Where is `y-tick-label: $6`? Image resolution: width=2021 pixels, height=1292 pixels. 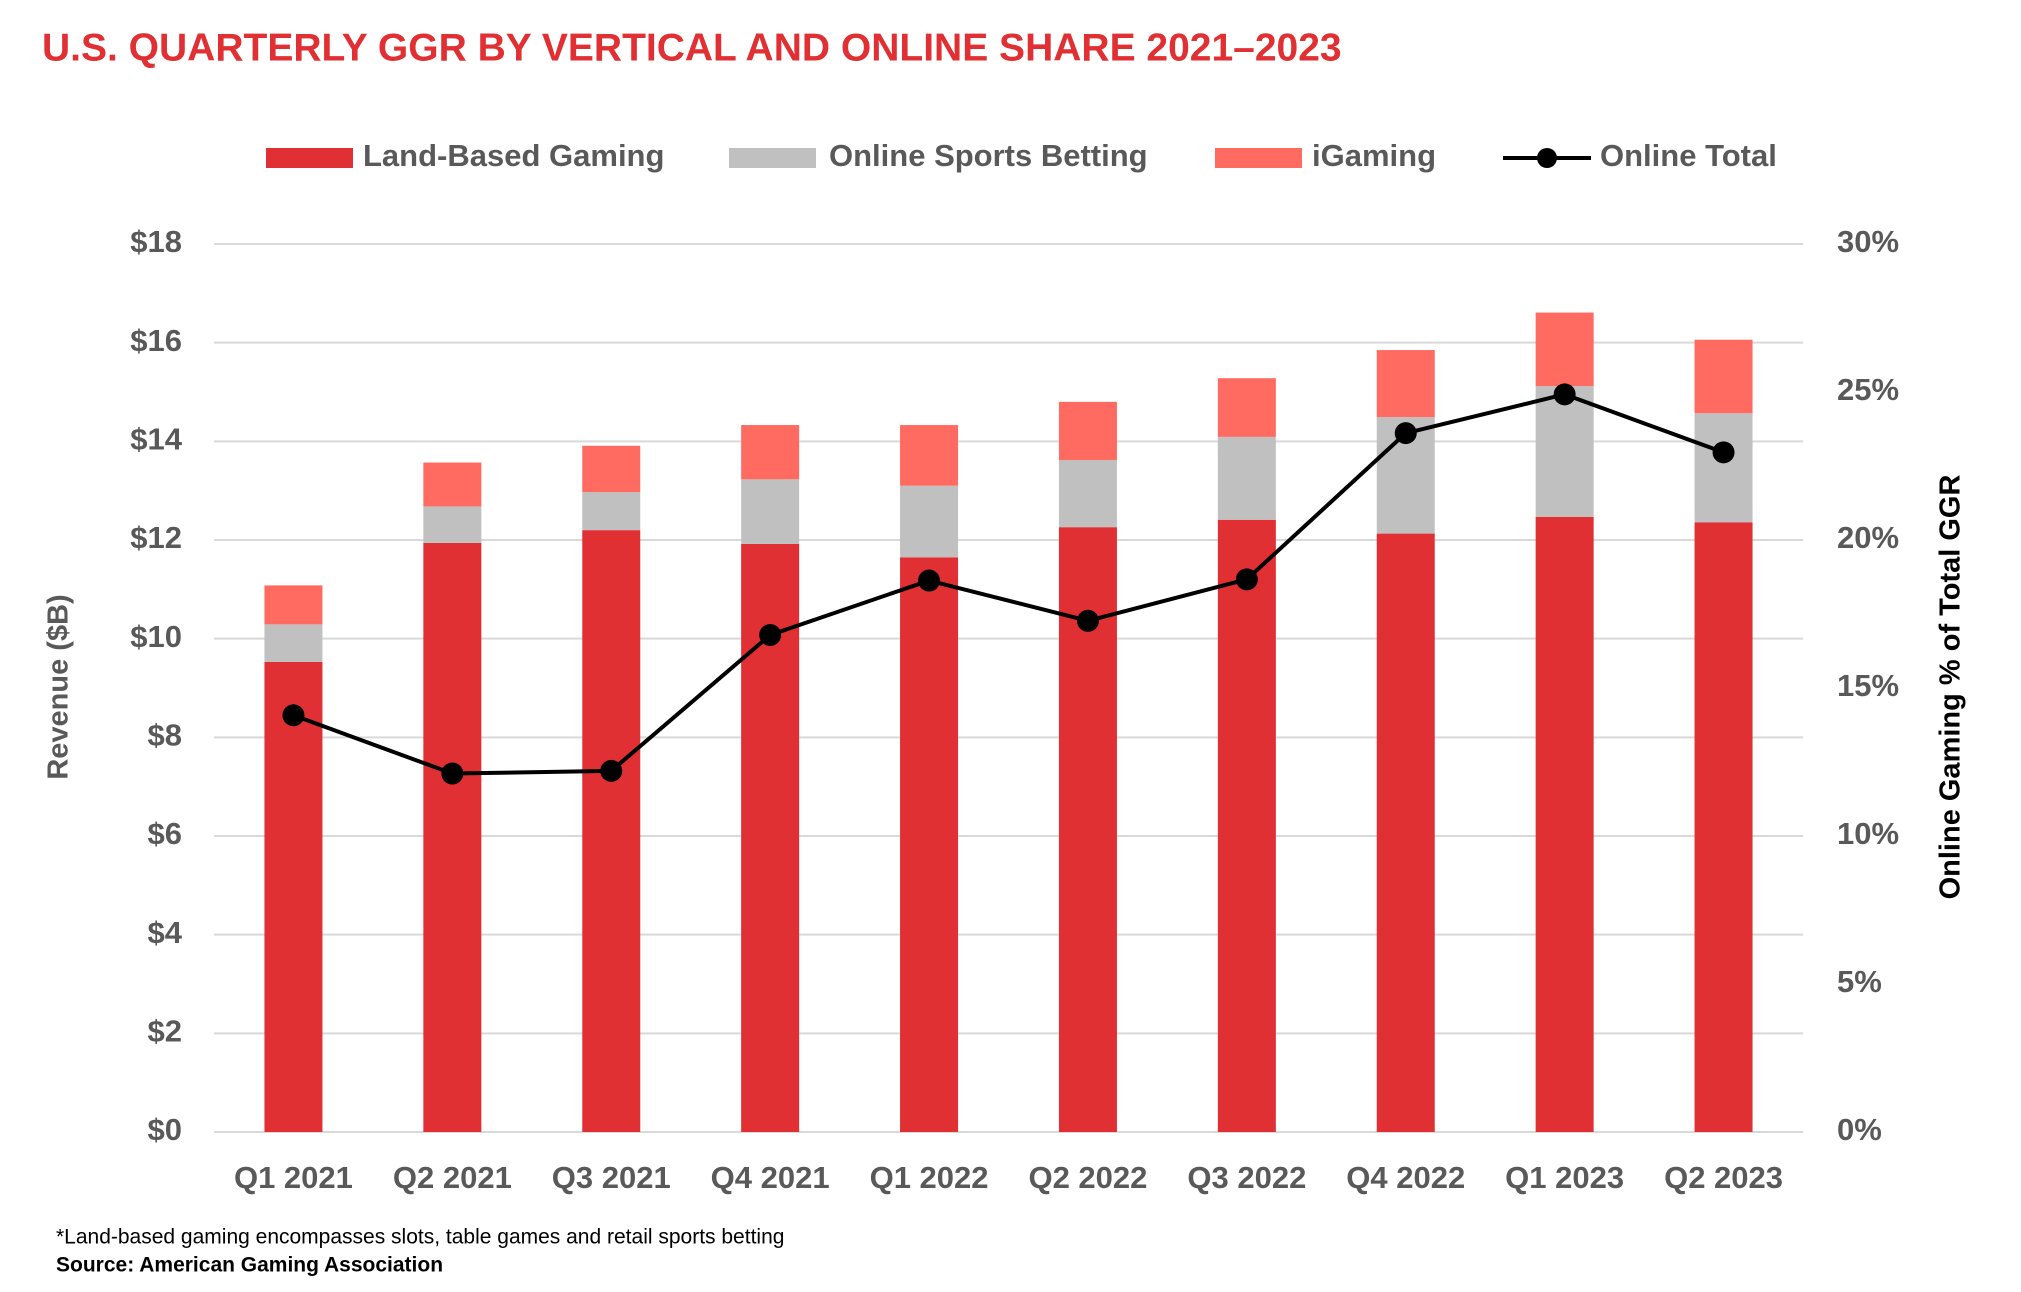
y-tick-label: $6 is located at coordinates (165, 833).